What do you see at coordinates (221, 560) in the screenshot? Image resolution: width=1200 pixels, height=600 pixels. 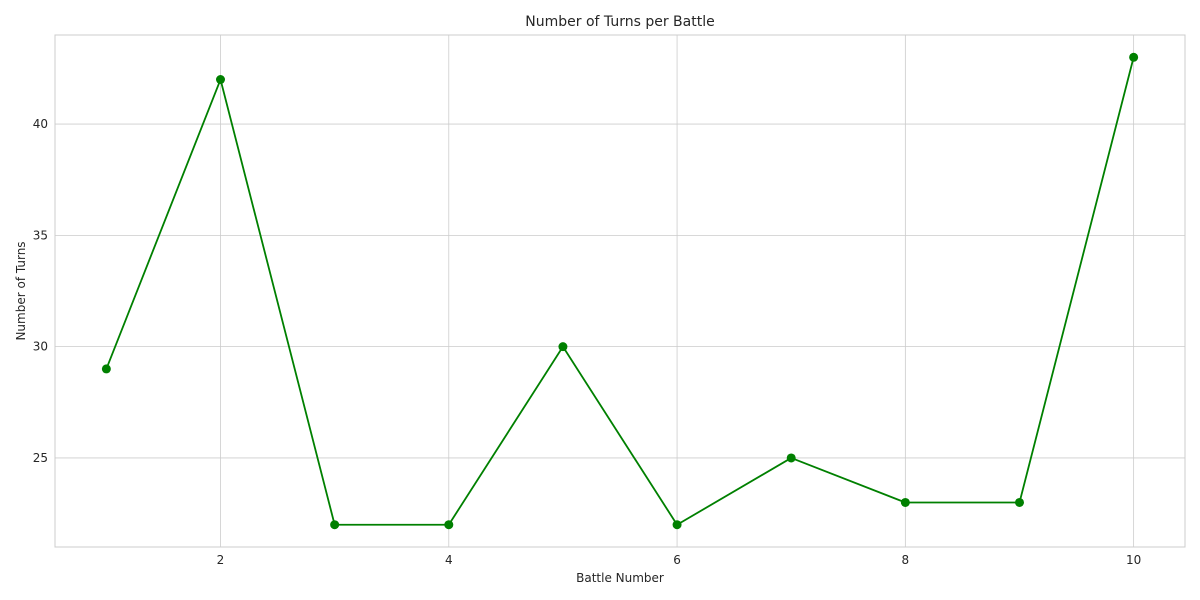 I see `x-tick-label: 2` at bounding box center [221, 560].